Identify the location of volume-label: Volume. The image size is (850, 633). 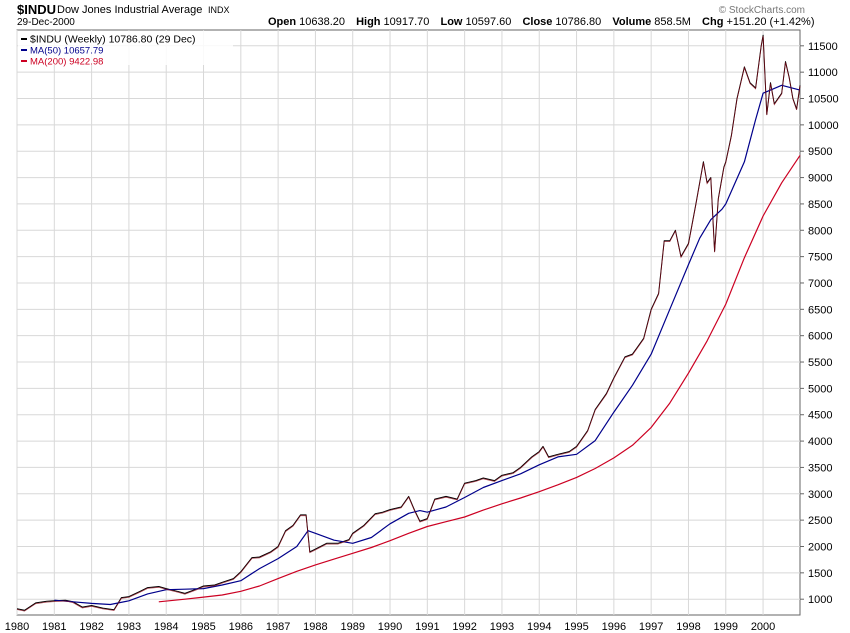
(632, 22).